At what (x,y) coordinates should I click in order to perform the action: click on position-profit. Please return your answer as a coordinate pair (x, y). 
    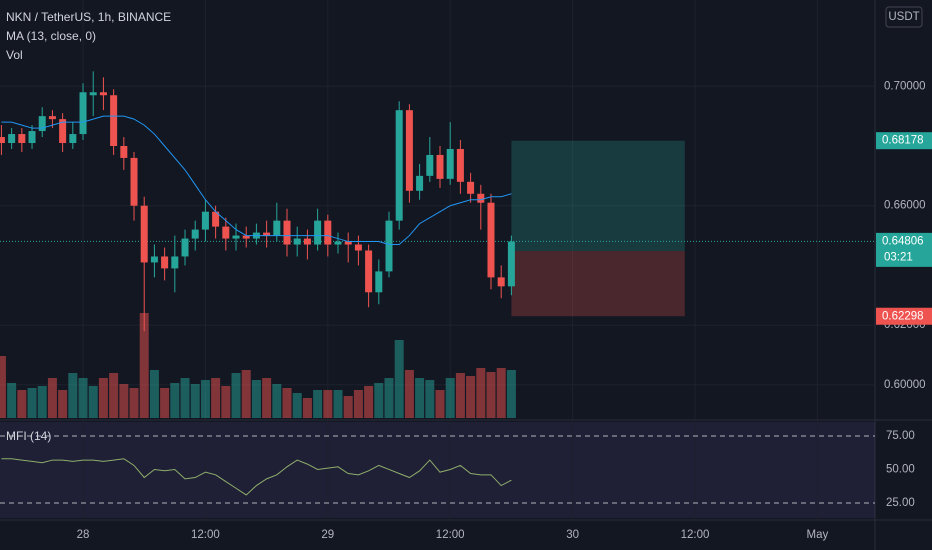
    Looking at the image, I should click on (598, 195).